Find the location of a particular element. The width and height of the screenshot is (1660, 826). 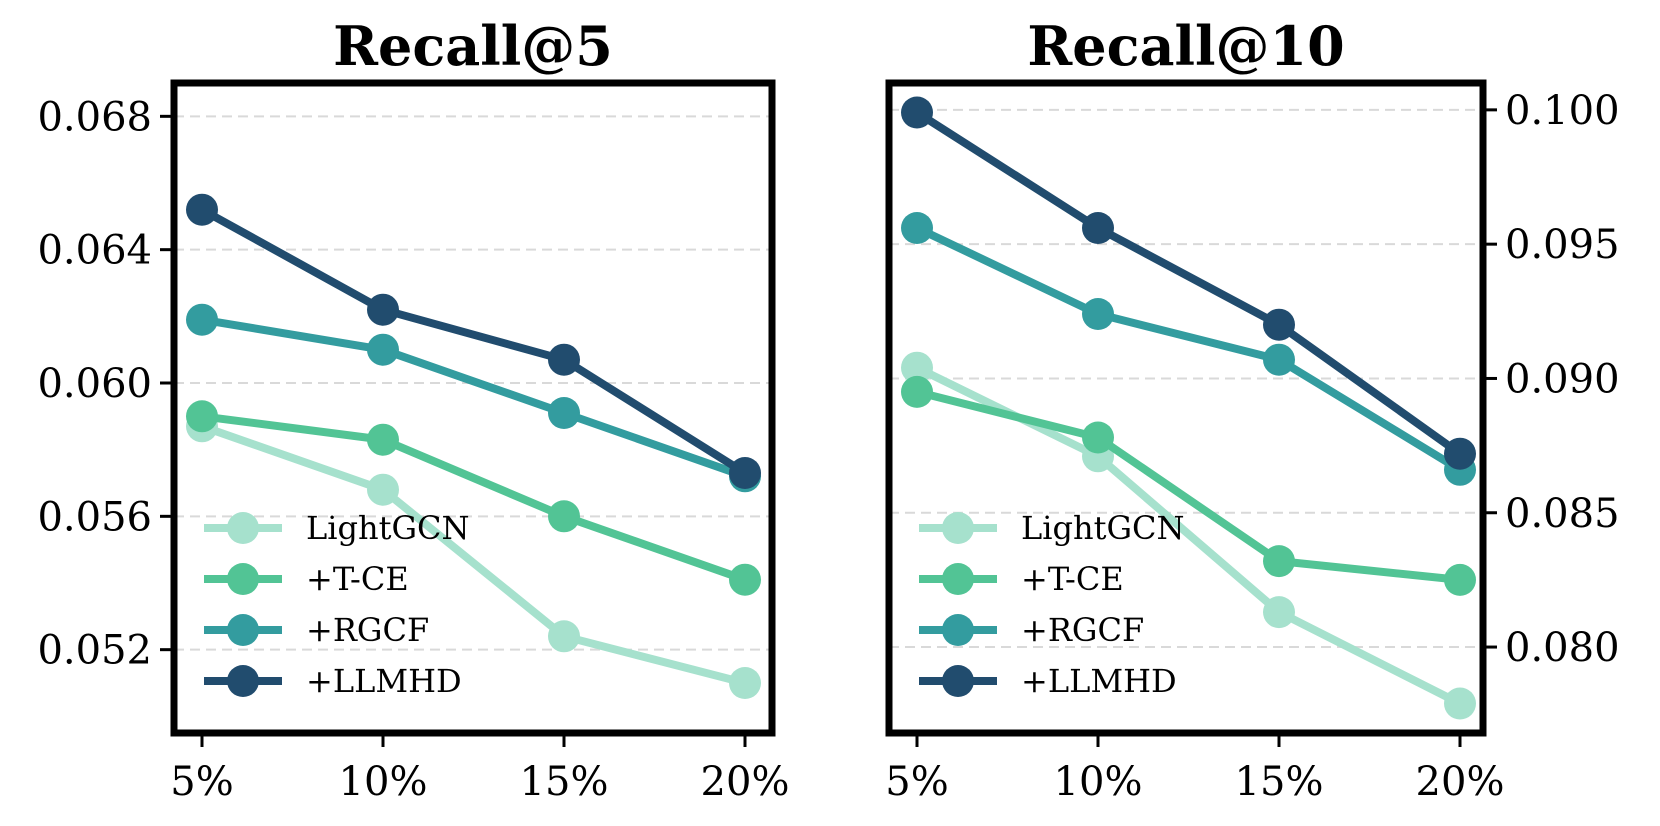

series-llmhd is located at coordinates (473, 341).